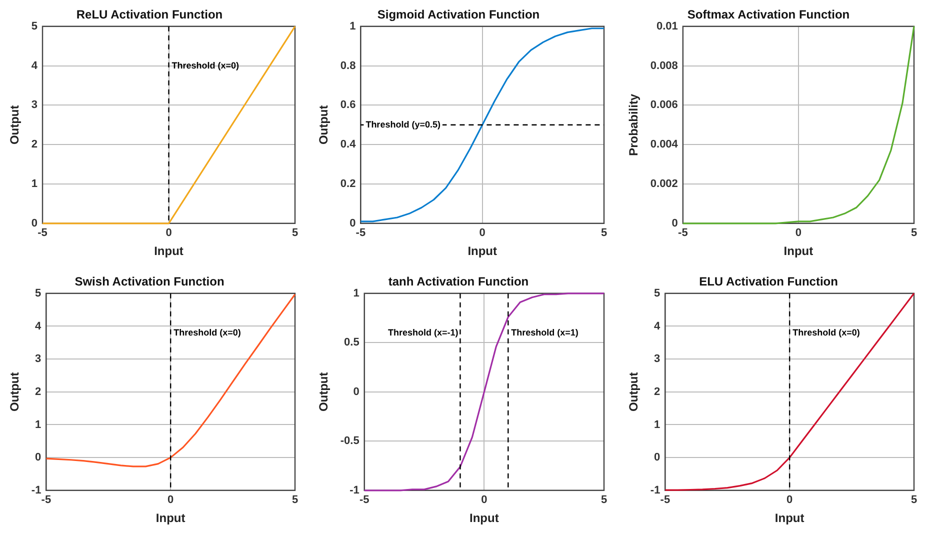 This screenshot has height=534, width=929. Describe the element at coordinates (633, 125) in the screenshot. I see `y-axis-title: Probability` at that location.